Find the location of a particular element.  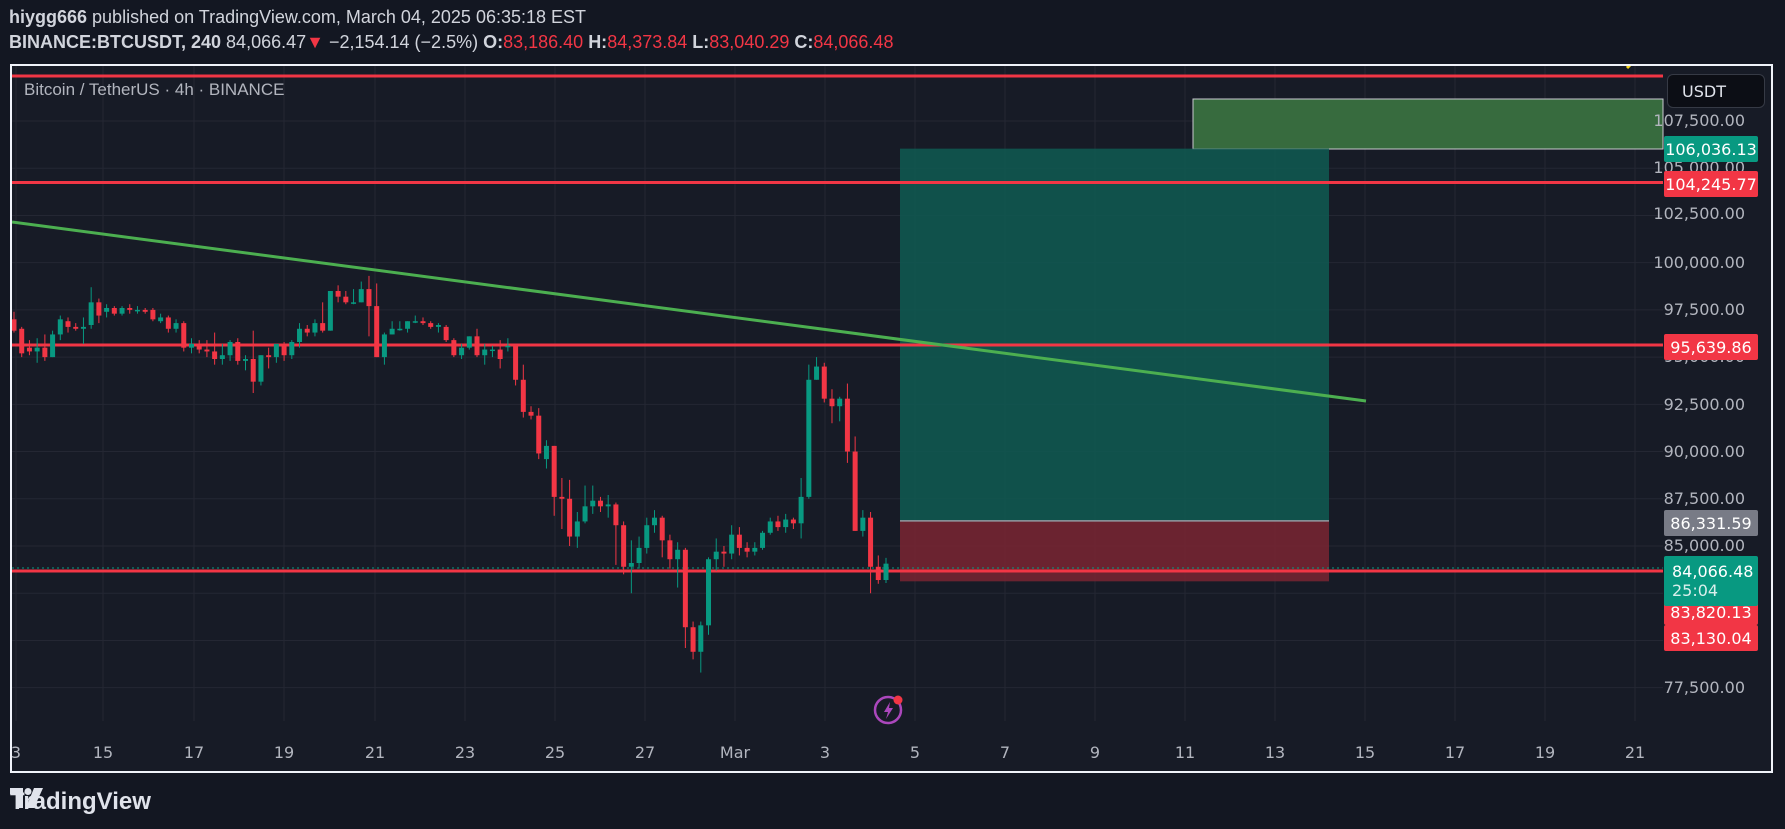

time-axis-label: 15 is located at coordinates (1365, 752).